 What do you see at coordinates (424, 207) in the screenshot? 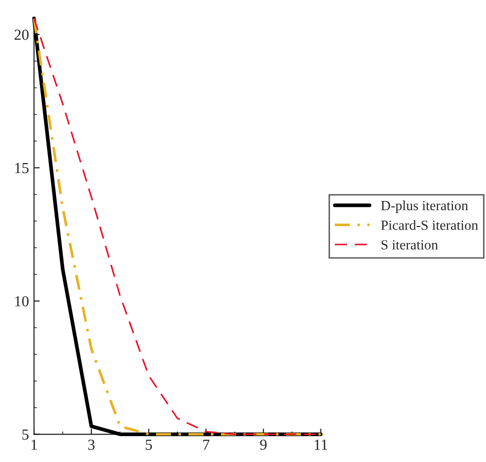
I see `legend-label: D-plus iteration` at bounding box center [424, 207].